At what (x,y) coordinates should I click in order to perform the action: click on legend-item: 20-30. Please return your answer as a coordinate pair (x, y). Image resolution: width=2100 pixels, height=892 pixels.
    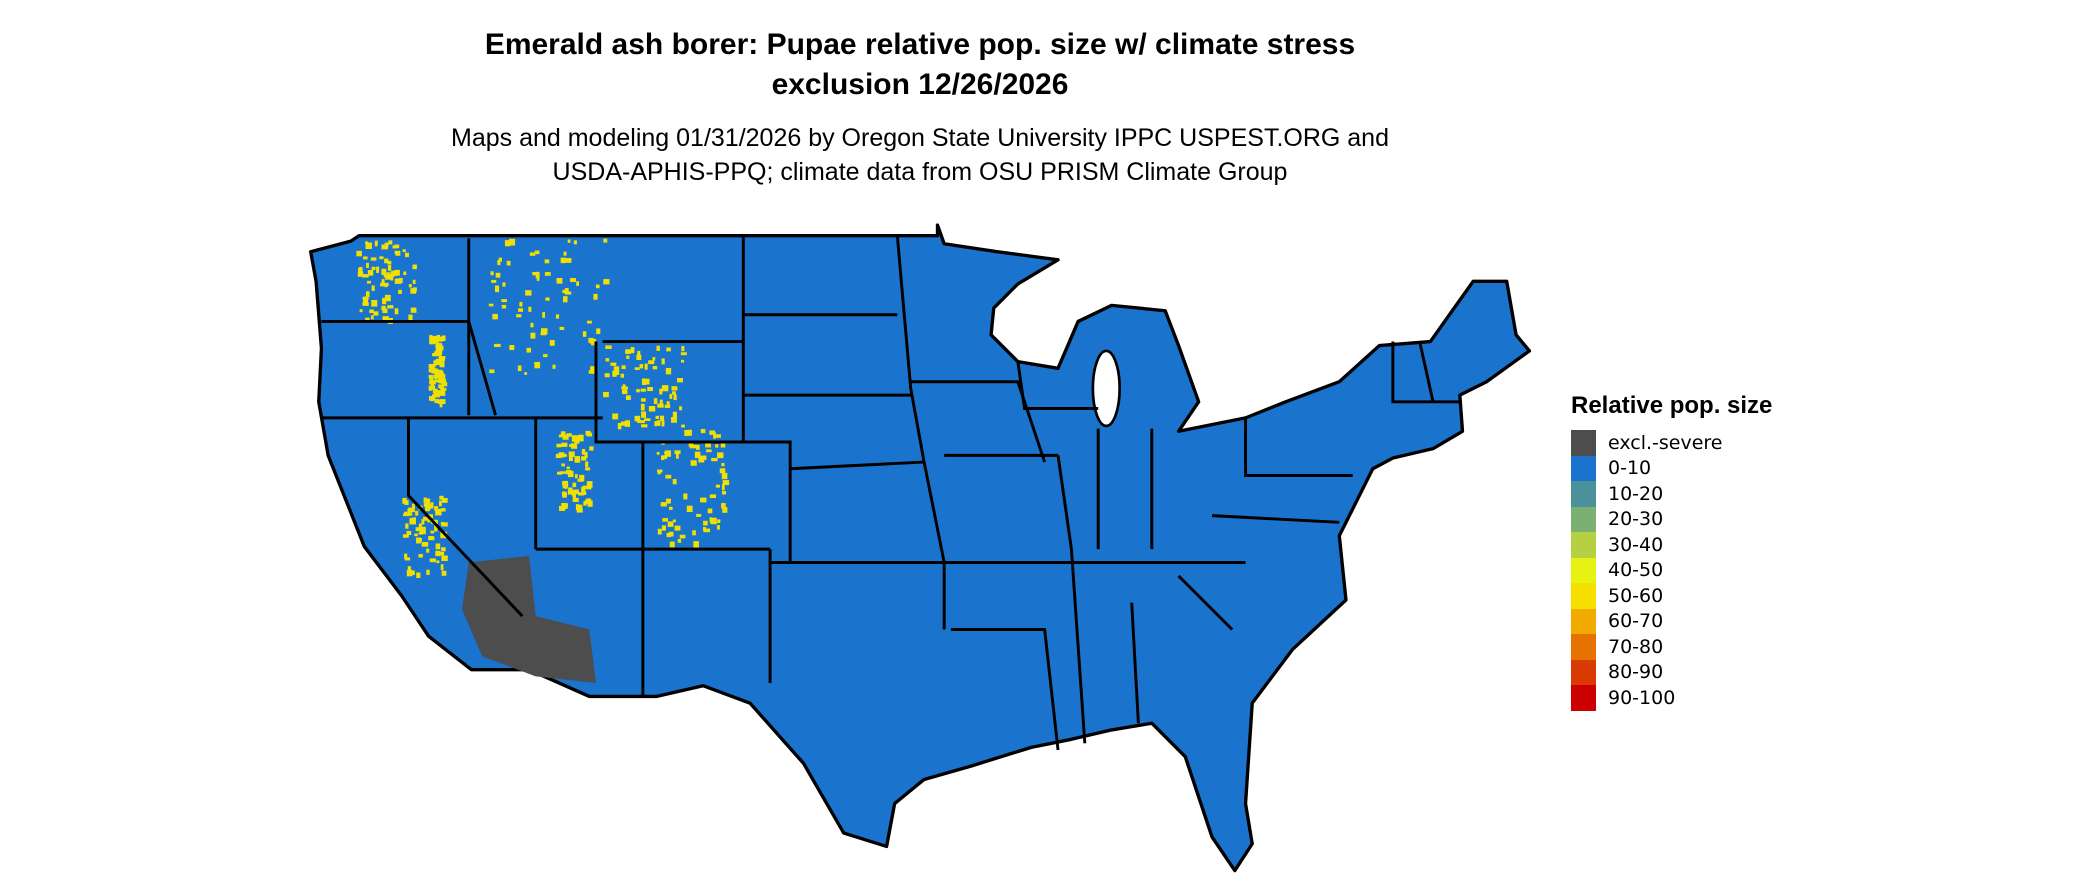
    Looking at the image, I should click on (1671, 519).